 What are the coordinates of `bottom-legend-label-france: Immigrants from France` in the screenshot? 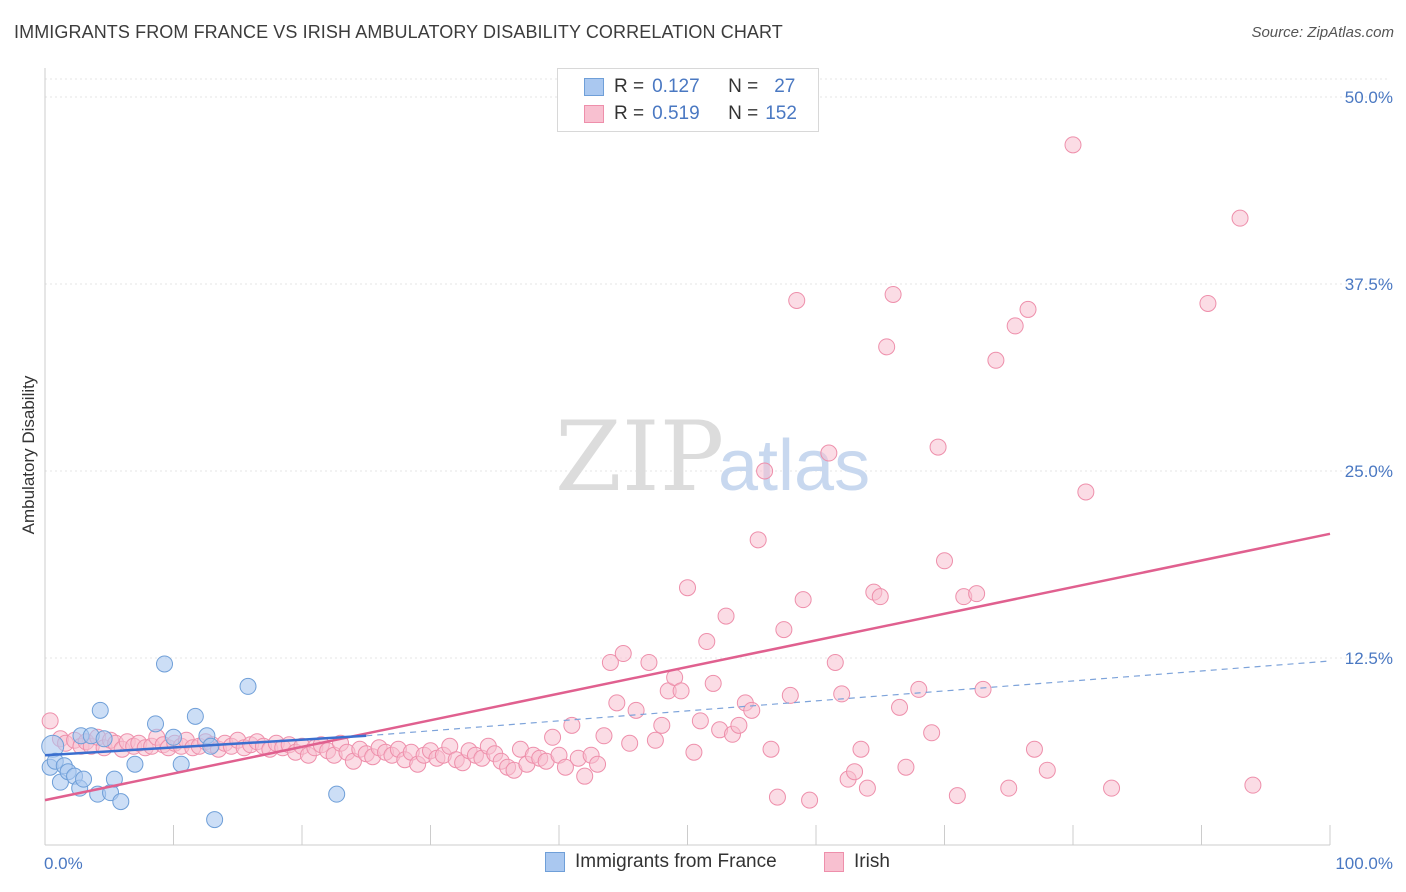 It's located at (676, 861).